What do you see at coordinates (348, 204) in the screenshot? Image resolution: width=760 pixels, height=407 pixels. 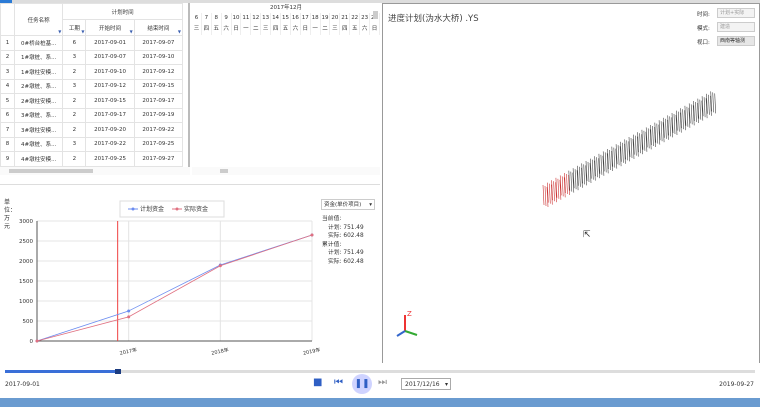 I see `chart-metric-dropdown: 资金(单价项目) ▾` at bounding box center [348, 204].